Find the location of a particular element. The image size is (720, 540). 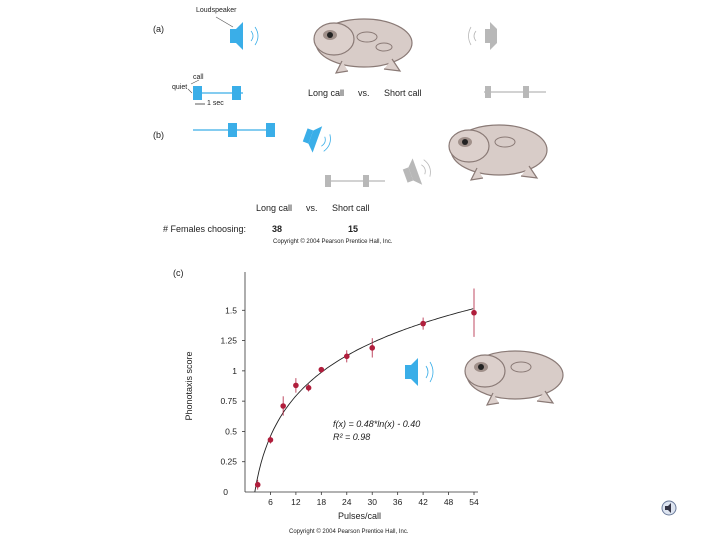

long-count: 38 is located at coordinates (277, 229).